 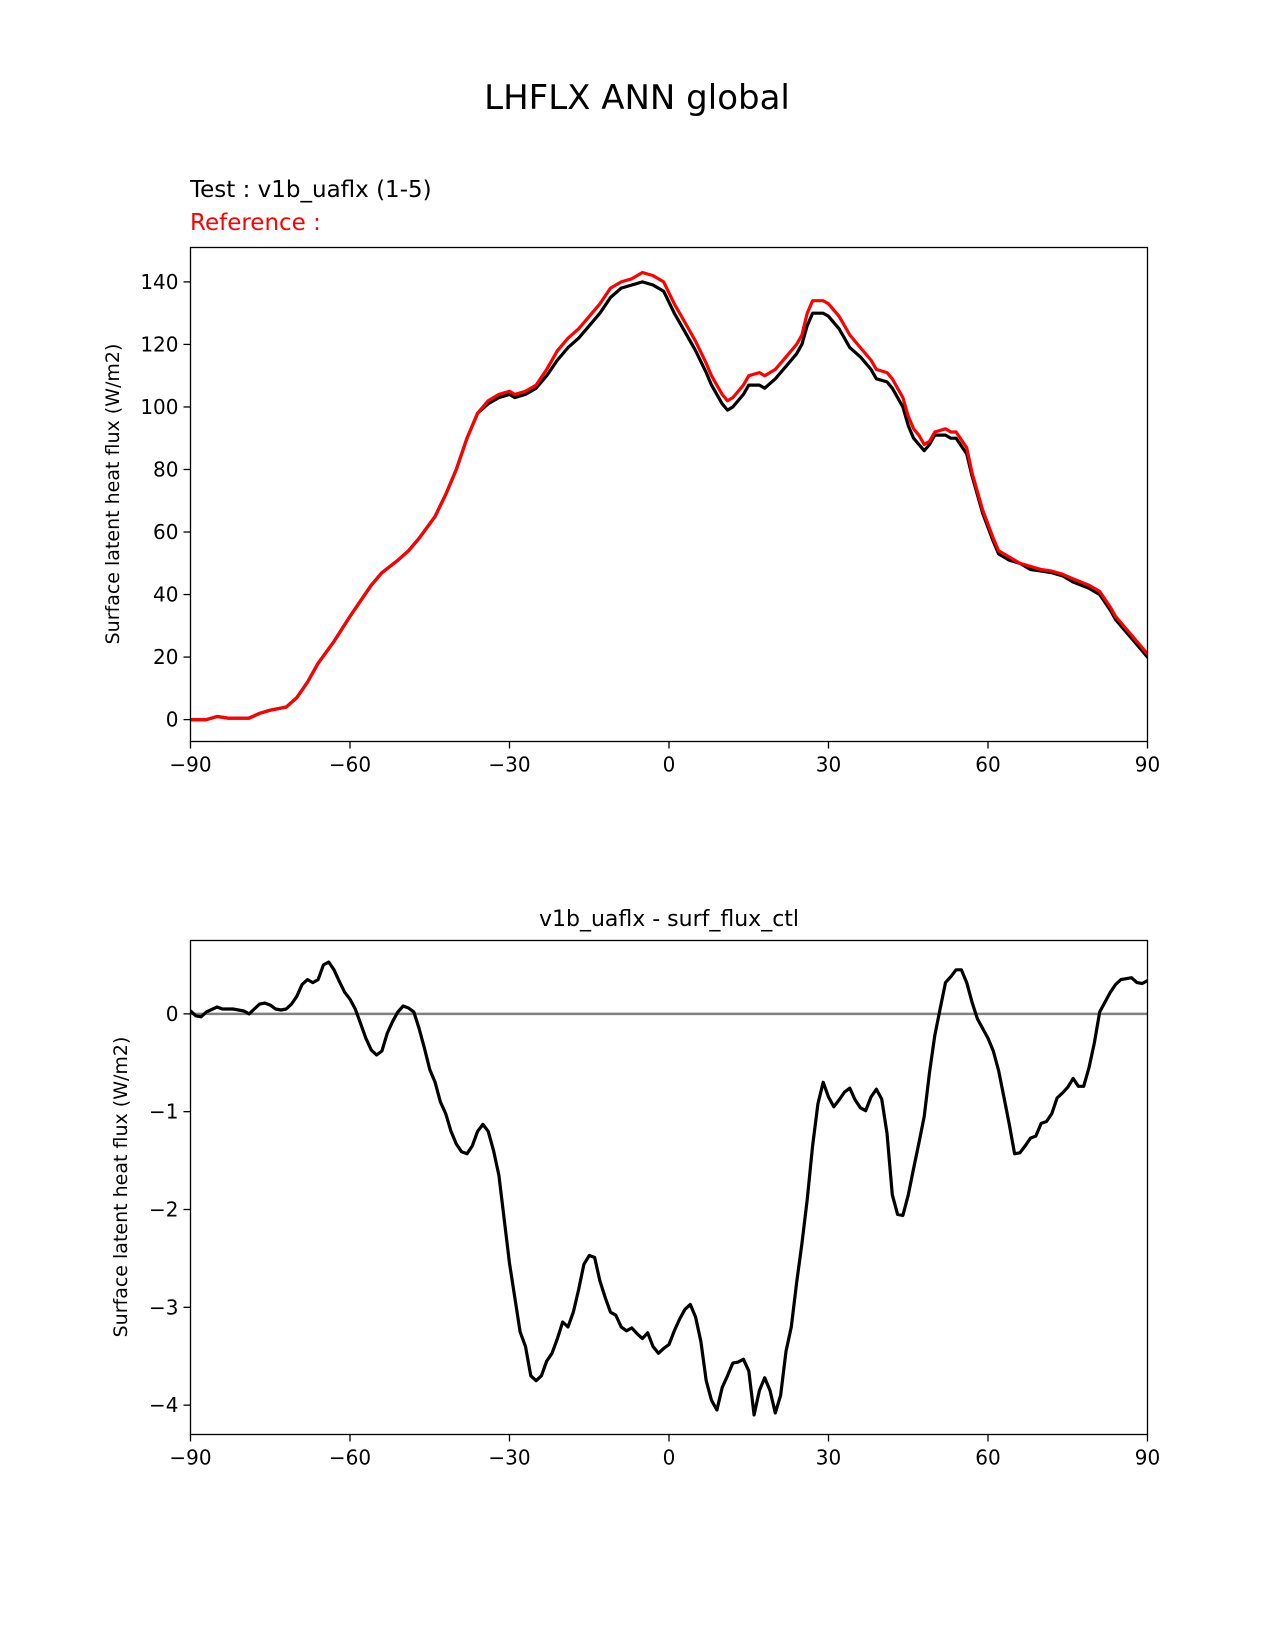 What do you see at coordinates (172, 720) in the screenshot?
I see `top-y-tick-label: 0` at bounding box center [172, 720].